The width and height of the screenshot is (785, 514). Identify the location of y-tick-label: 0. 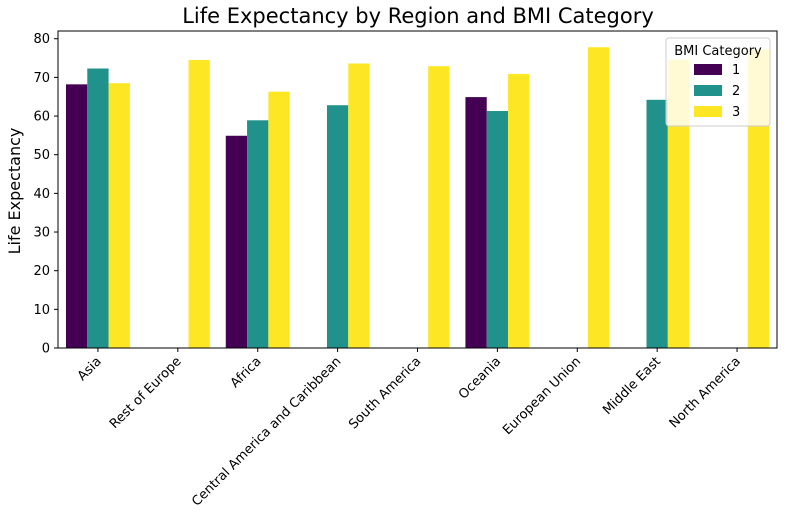
(46, 349).